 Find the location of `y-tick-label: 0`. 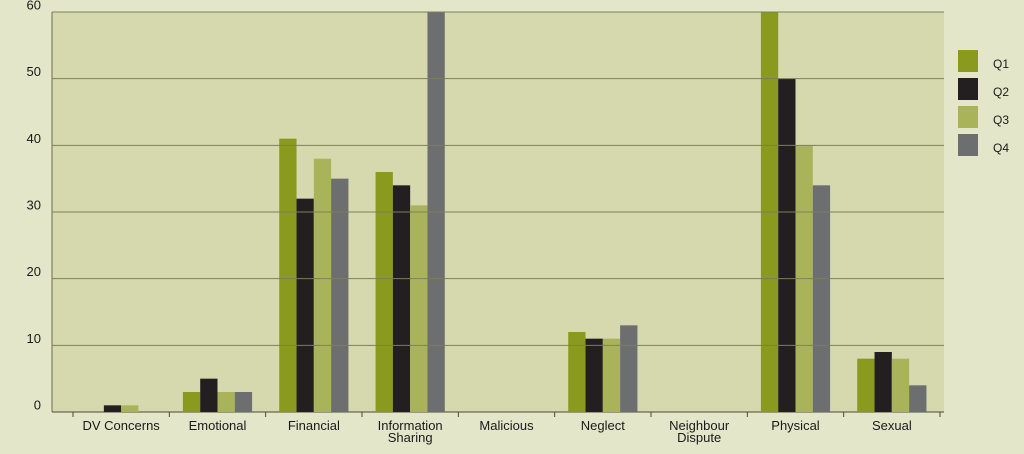

y-tick-label: 0 is located at coordinates (37, 404).